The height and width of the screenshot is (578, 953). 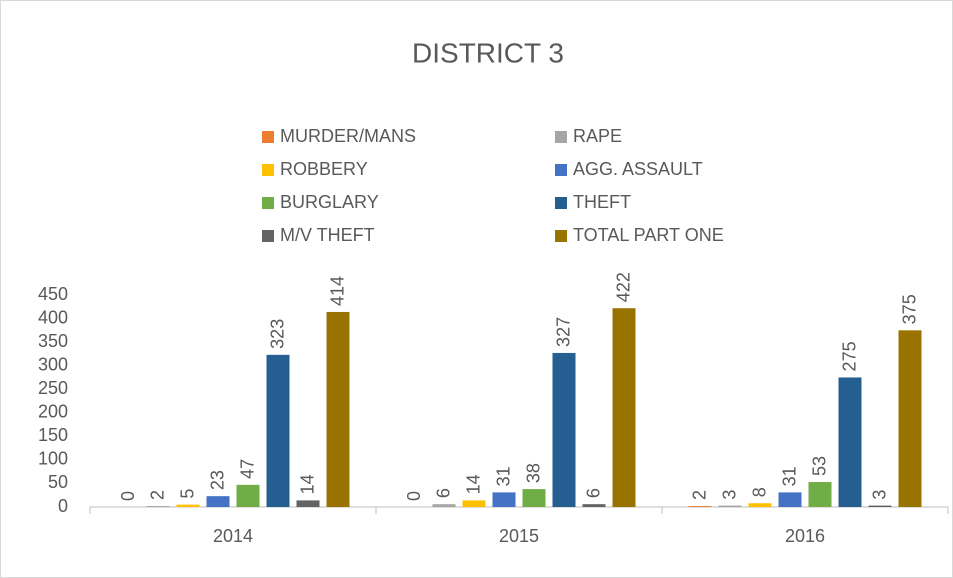 What do you see at coordinates (910, 309) in the screenshot?
I see `data-label: 375` at bounding box center [910, 309].